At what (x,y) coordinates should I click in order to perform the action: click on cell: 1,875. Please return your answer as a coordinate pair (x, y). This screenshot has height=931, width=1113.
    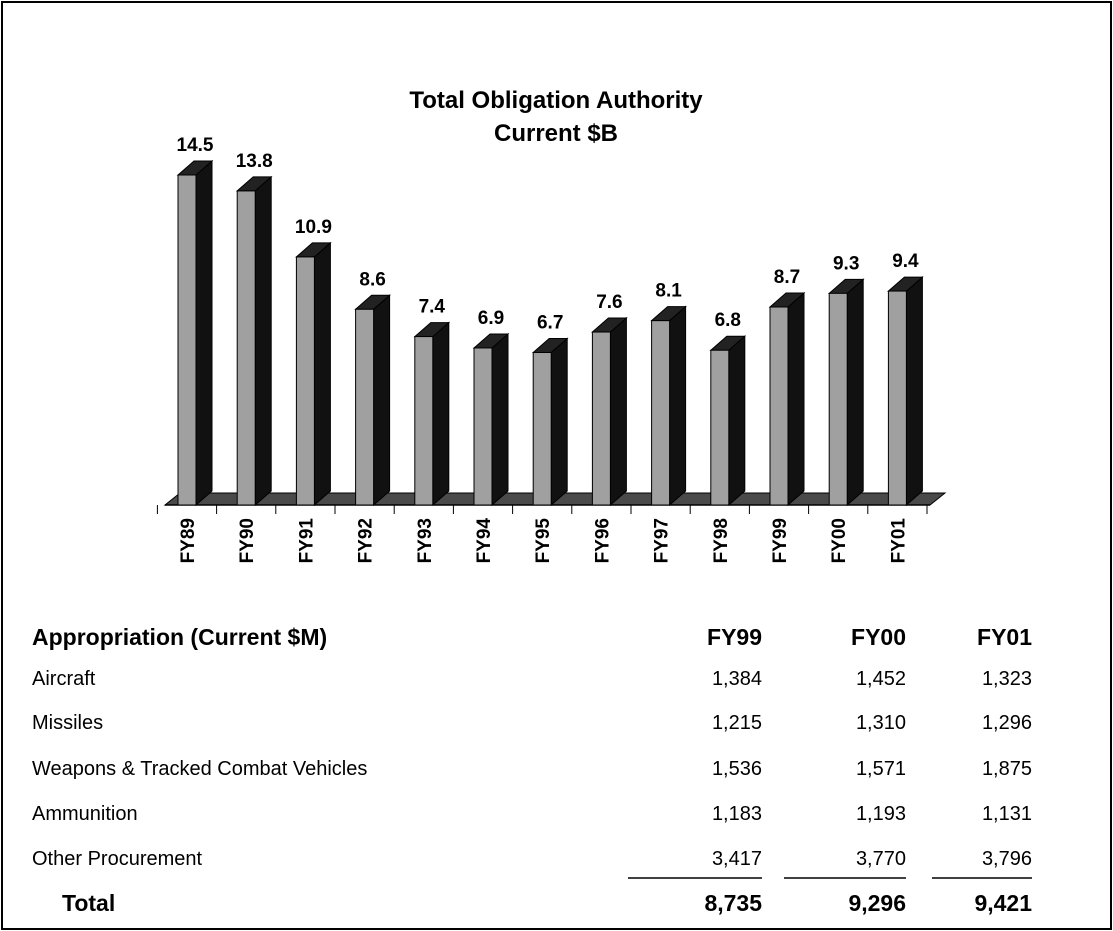
    Looking at the image, I should click on (1007, 769).